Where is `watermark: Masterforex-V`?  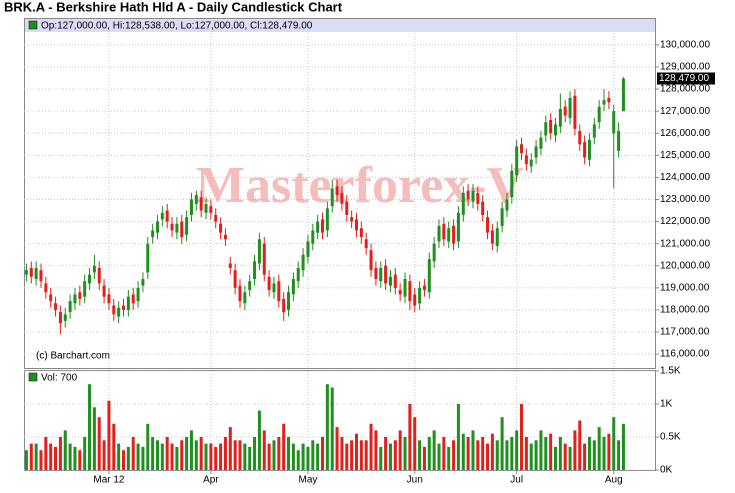
watermark: Masterforex-V is located at coordinates (360, 185).